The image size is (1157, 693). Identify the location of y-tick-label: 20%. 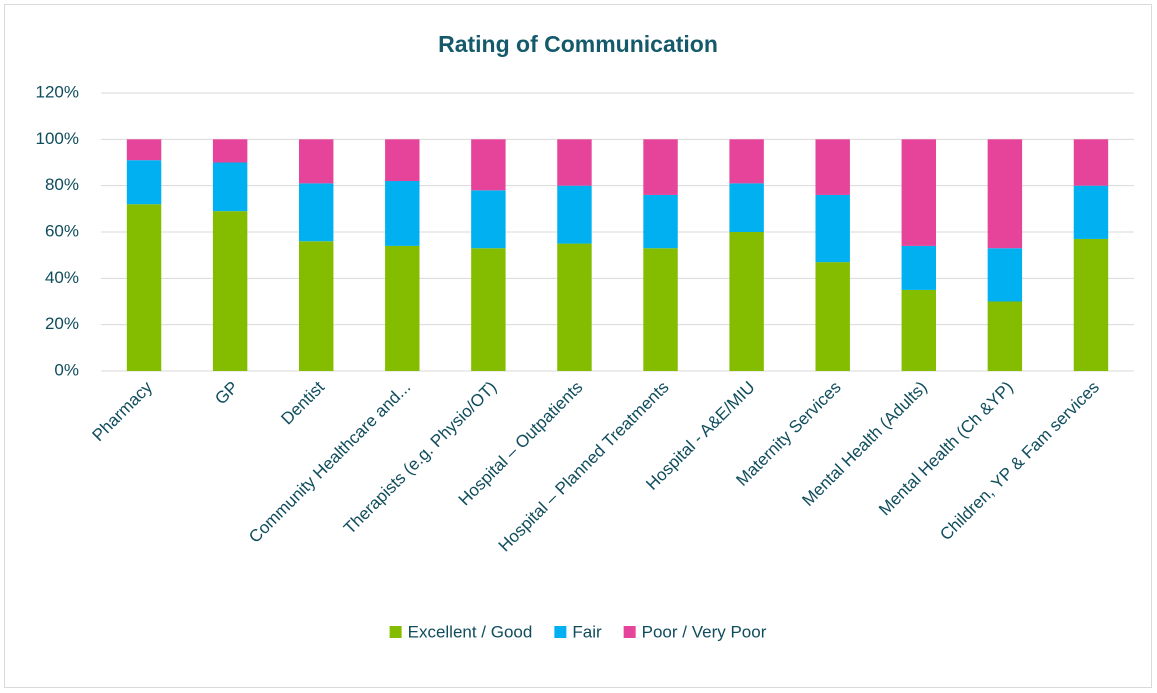
(62, 323).